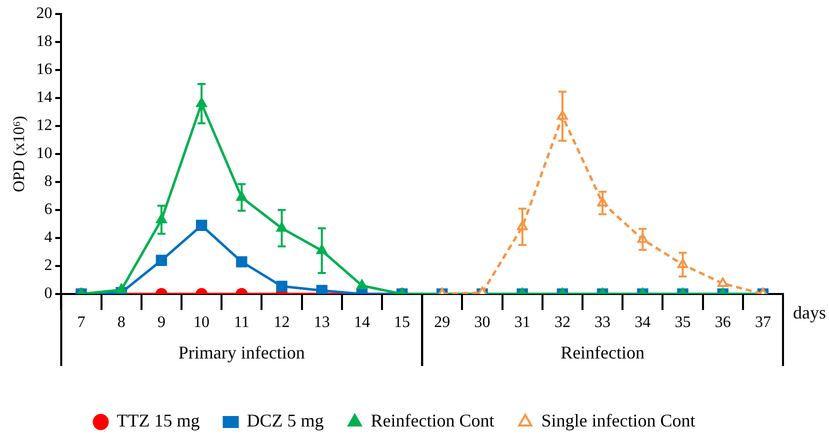 The height and width of the screenshot is (441, 829). I want to click on text: Reinfection, so click(602, 352).